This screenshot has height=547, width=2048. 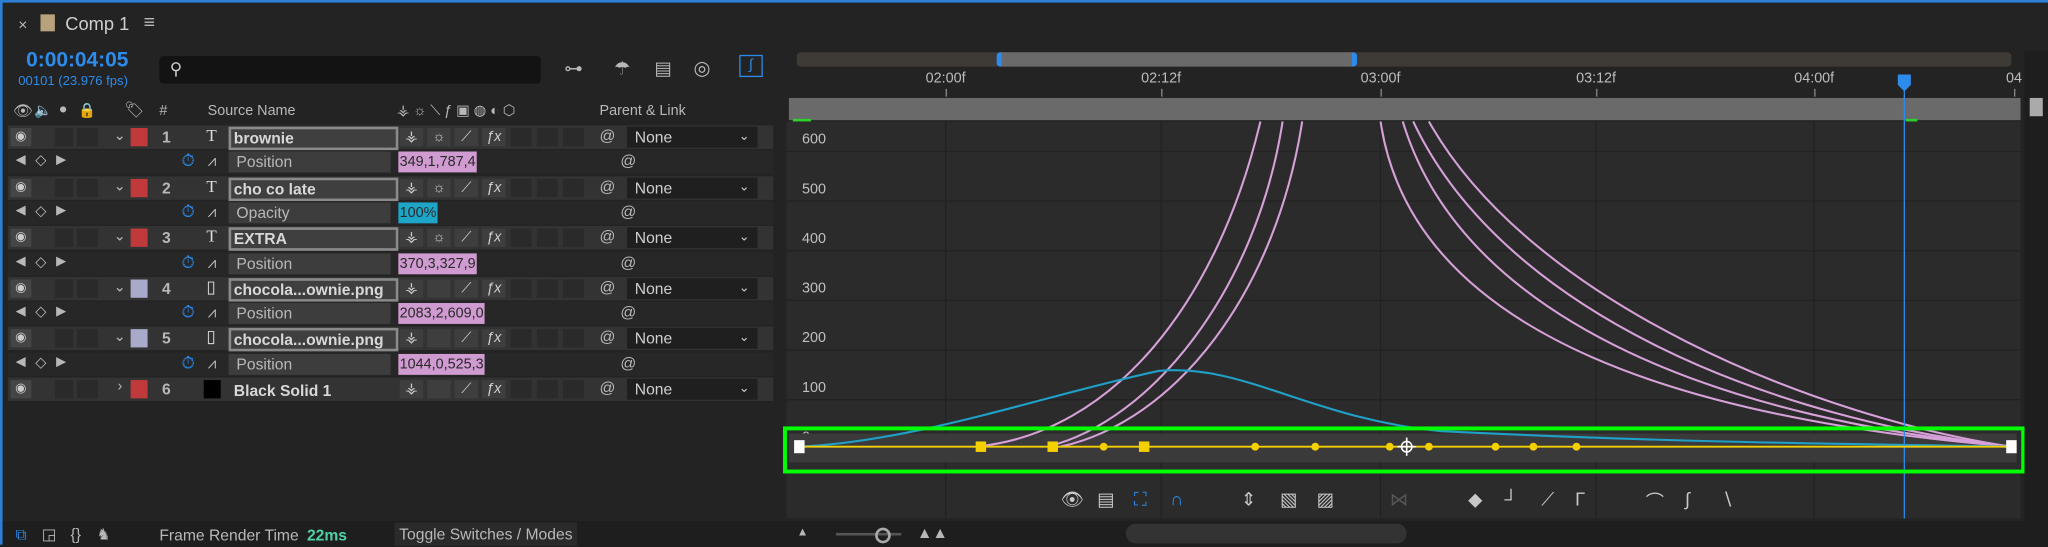 What do you see at coordinates (441, 364) in the screenshot?
I see `property-value: 1044,0,525,3` at bounding box center [441, 364].